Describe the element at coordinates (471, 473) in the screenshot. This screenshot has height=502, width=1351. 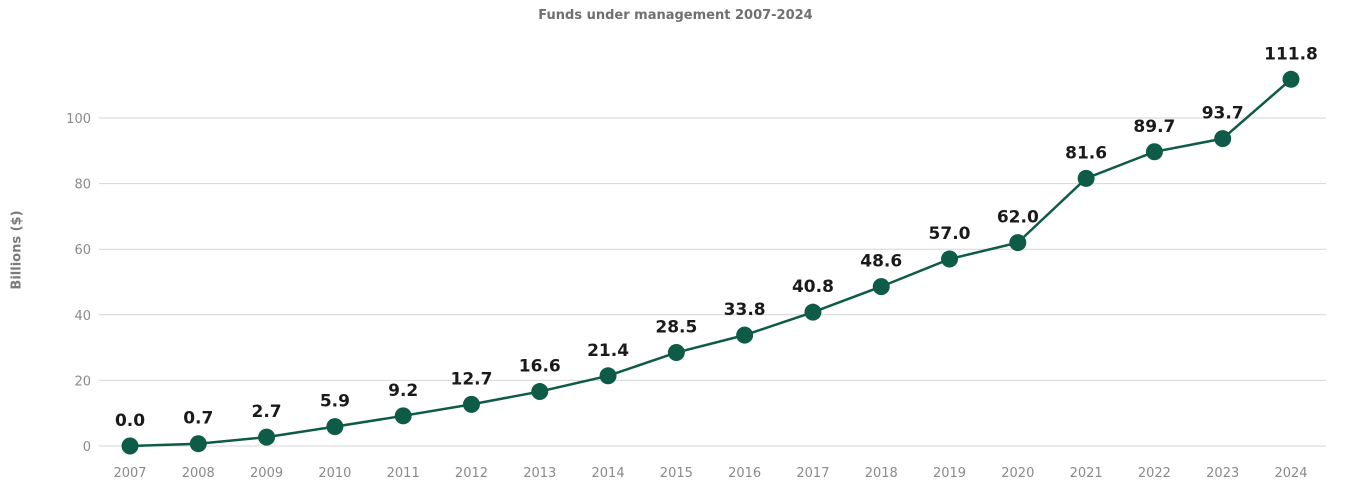
I see `x-tick-label: 2012` at that location.